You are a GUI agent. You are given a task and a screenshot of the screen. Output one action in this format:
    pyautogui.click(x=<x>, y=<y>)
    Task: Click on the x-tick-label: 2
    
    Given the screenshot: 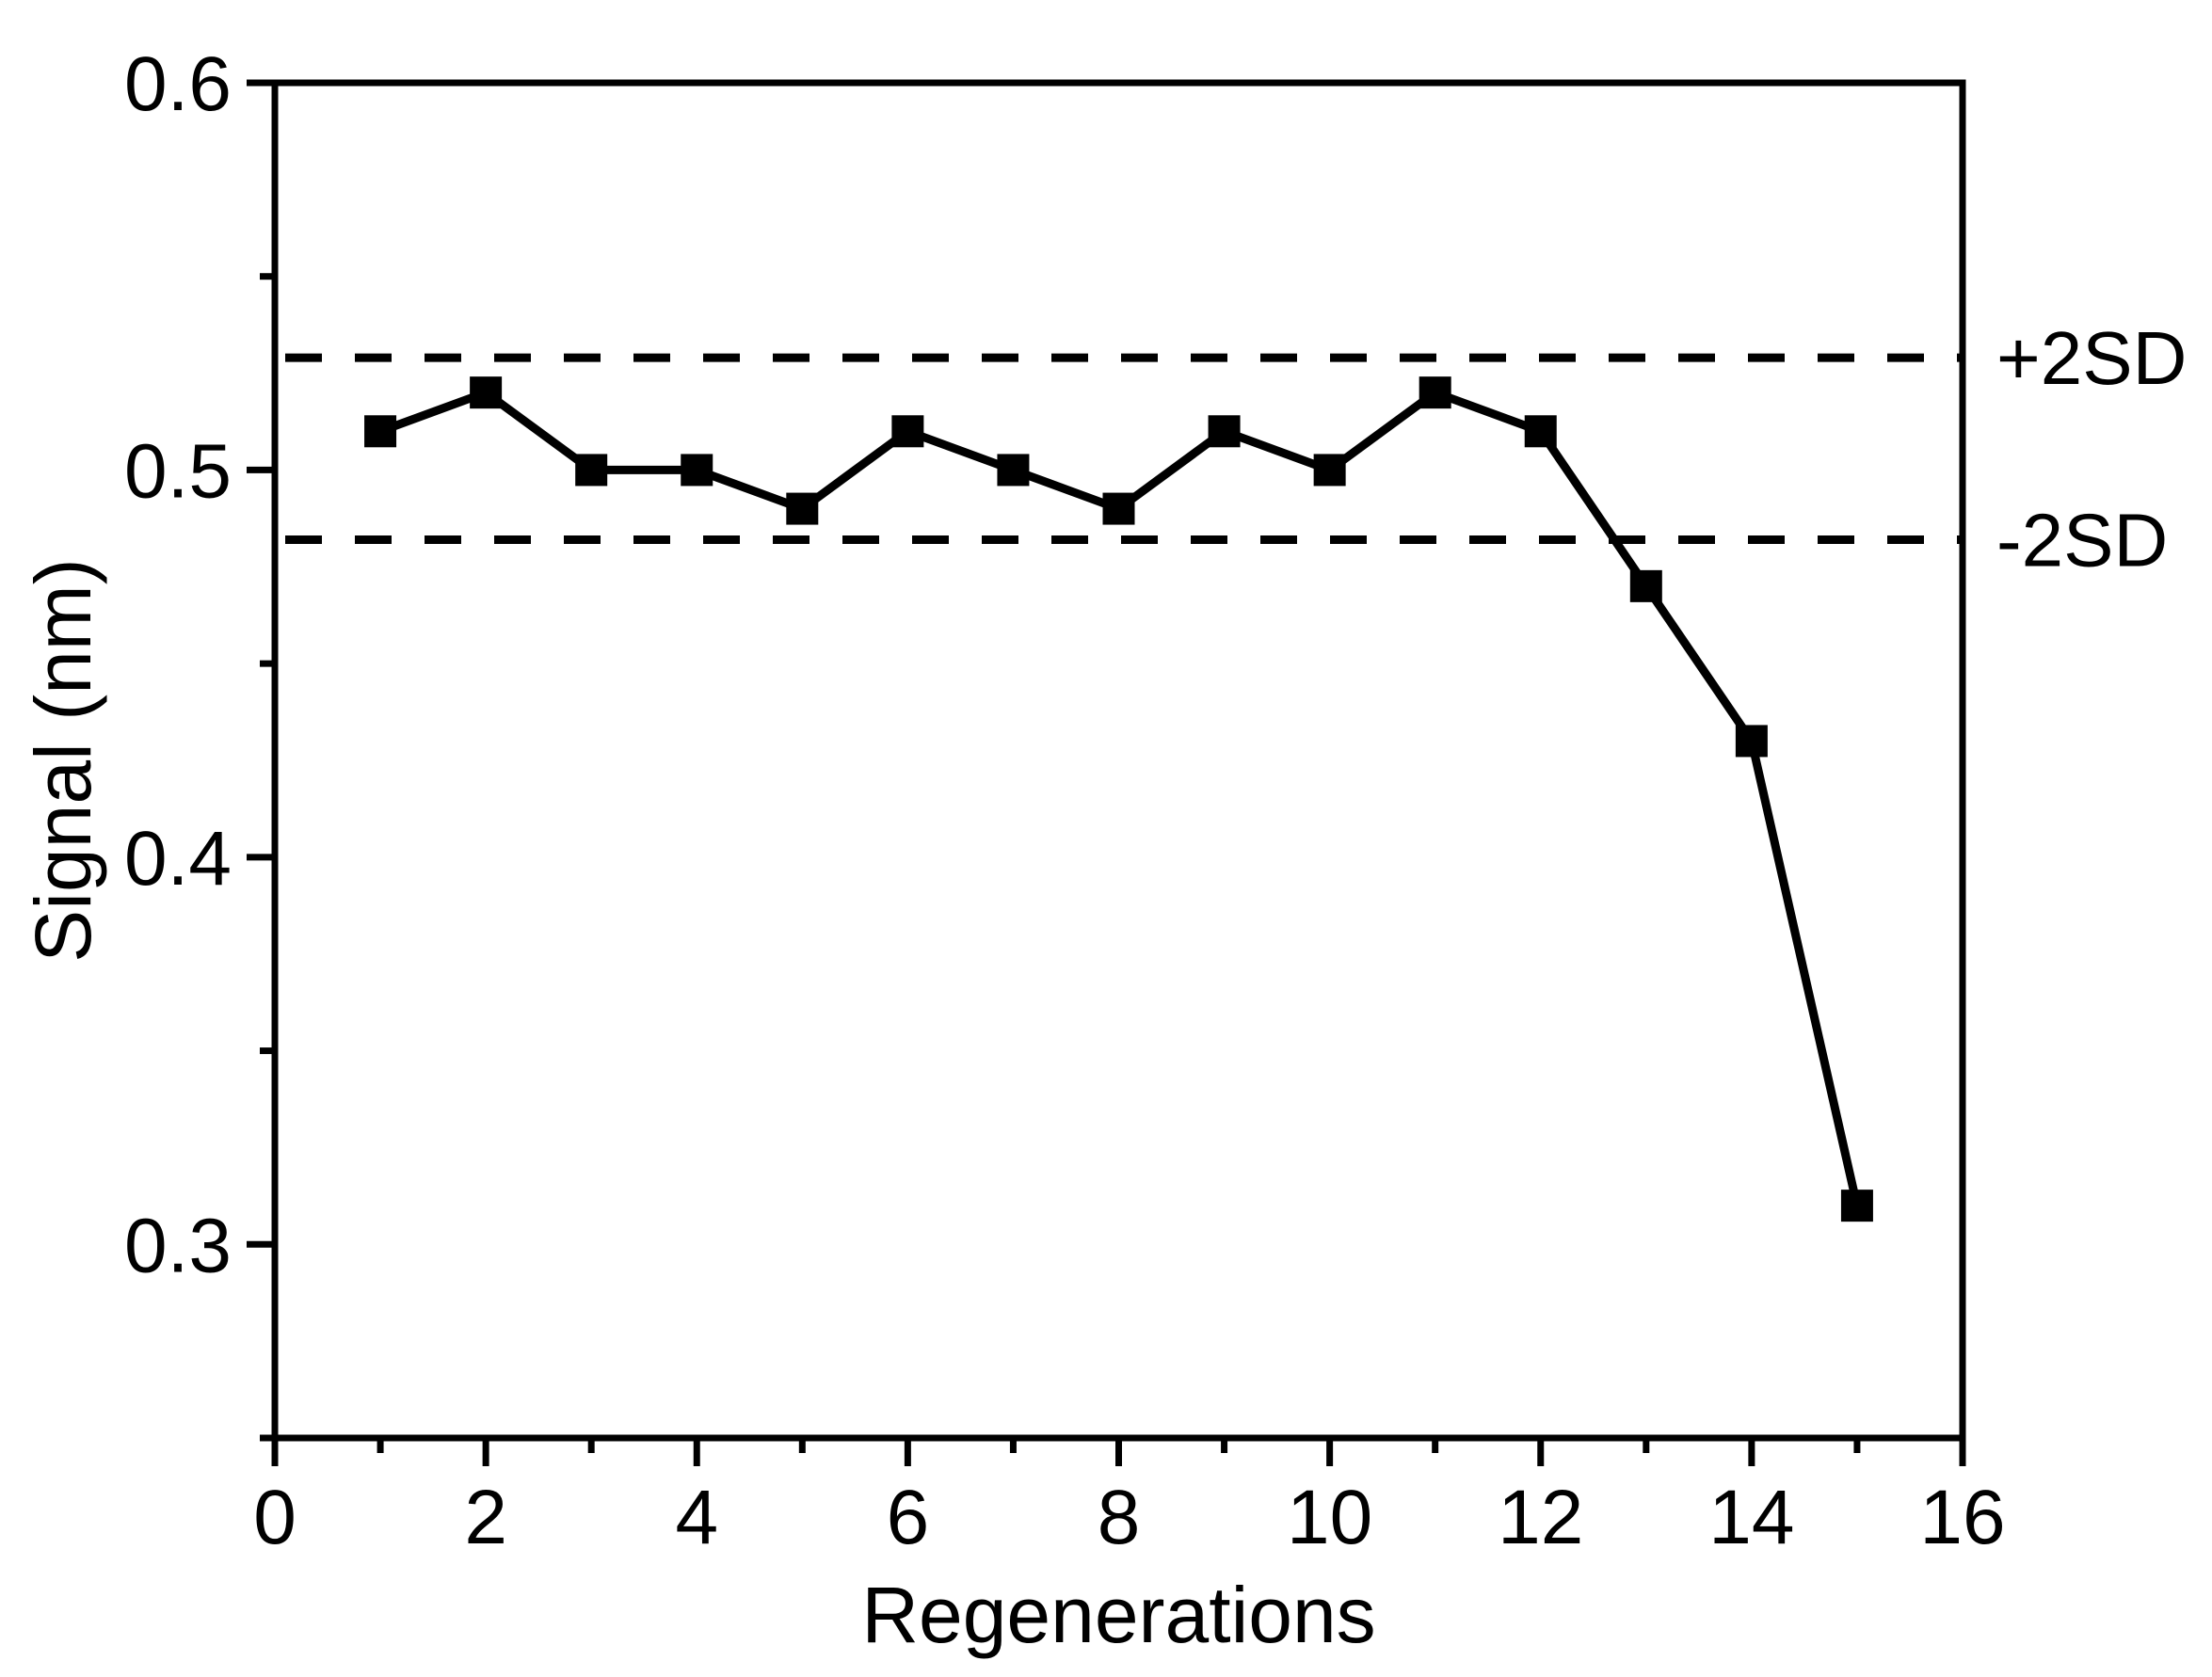 What is the action you would take?
    pyautogui.click(x=485, y=1517)
    